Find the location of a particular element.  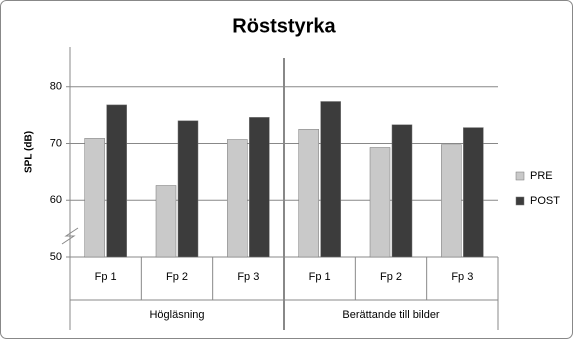

y-tick-label: 60 is located at coordinates (56, 200).